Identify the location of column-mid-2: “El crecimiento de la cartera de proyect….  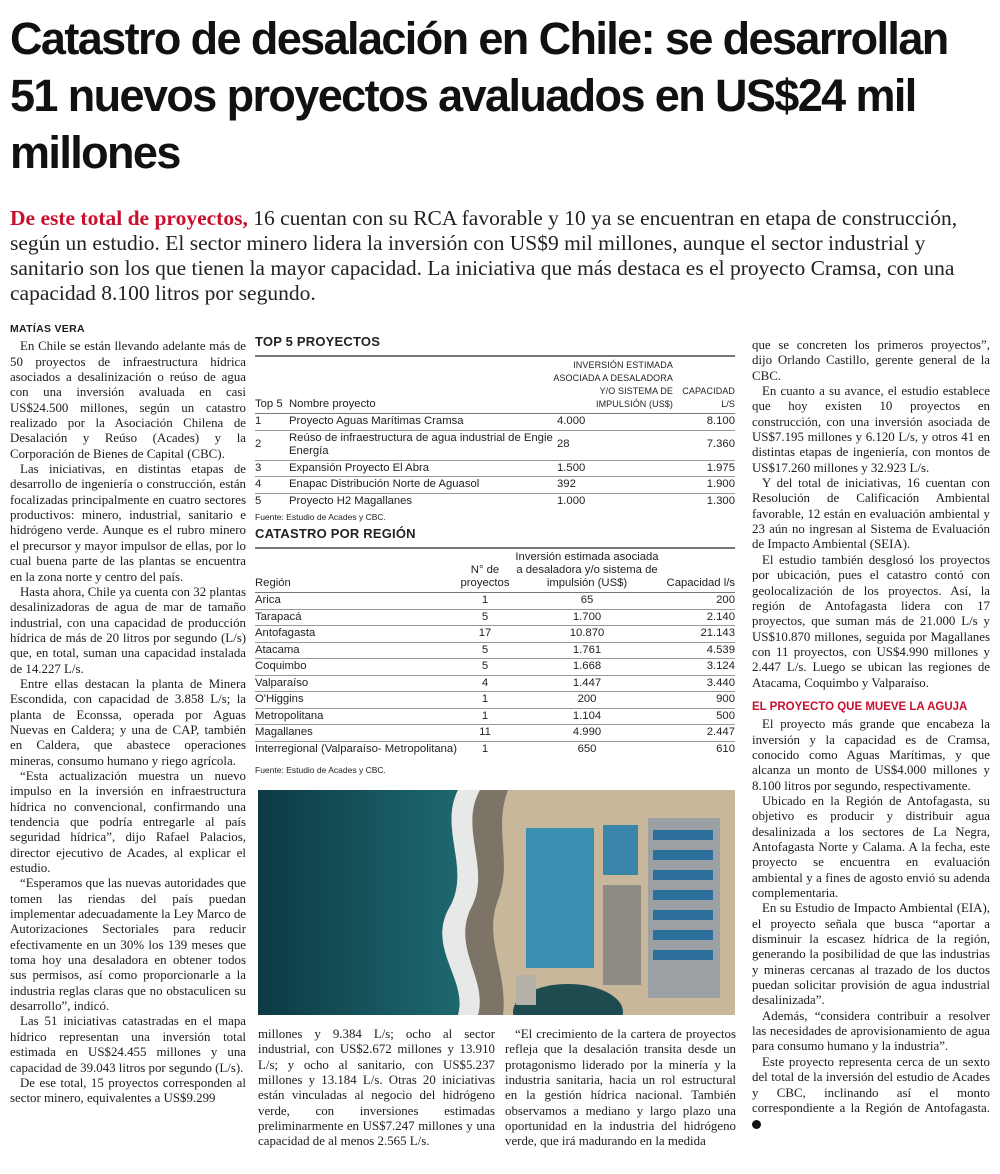
(620, 1088).